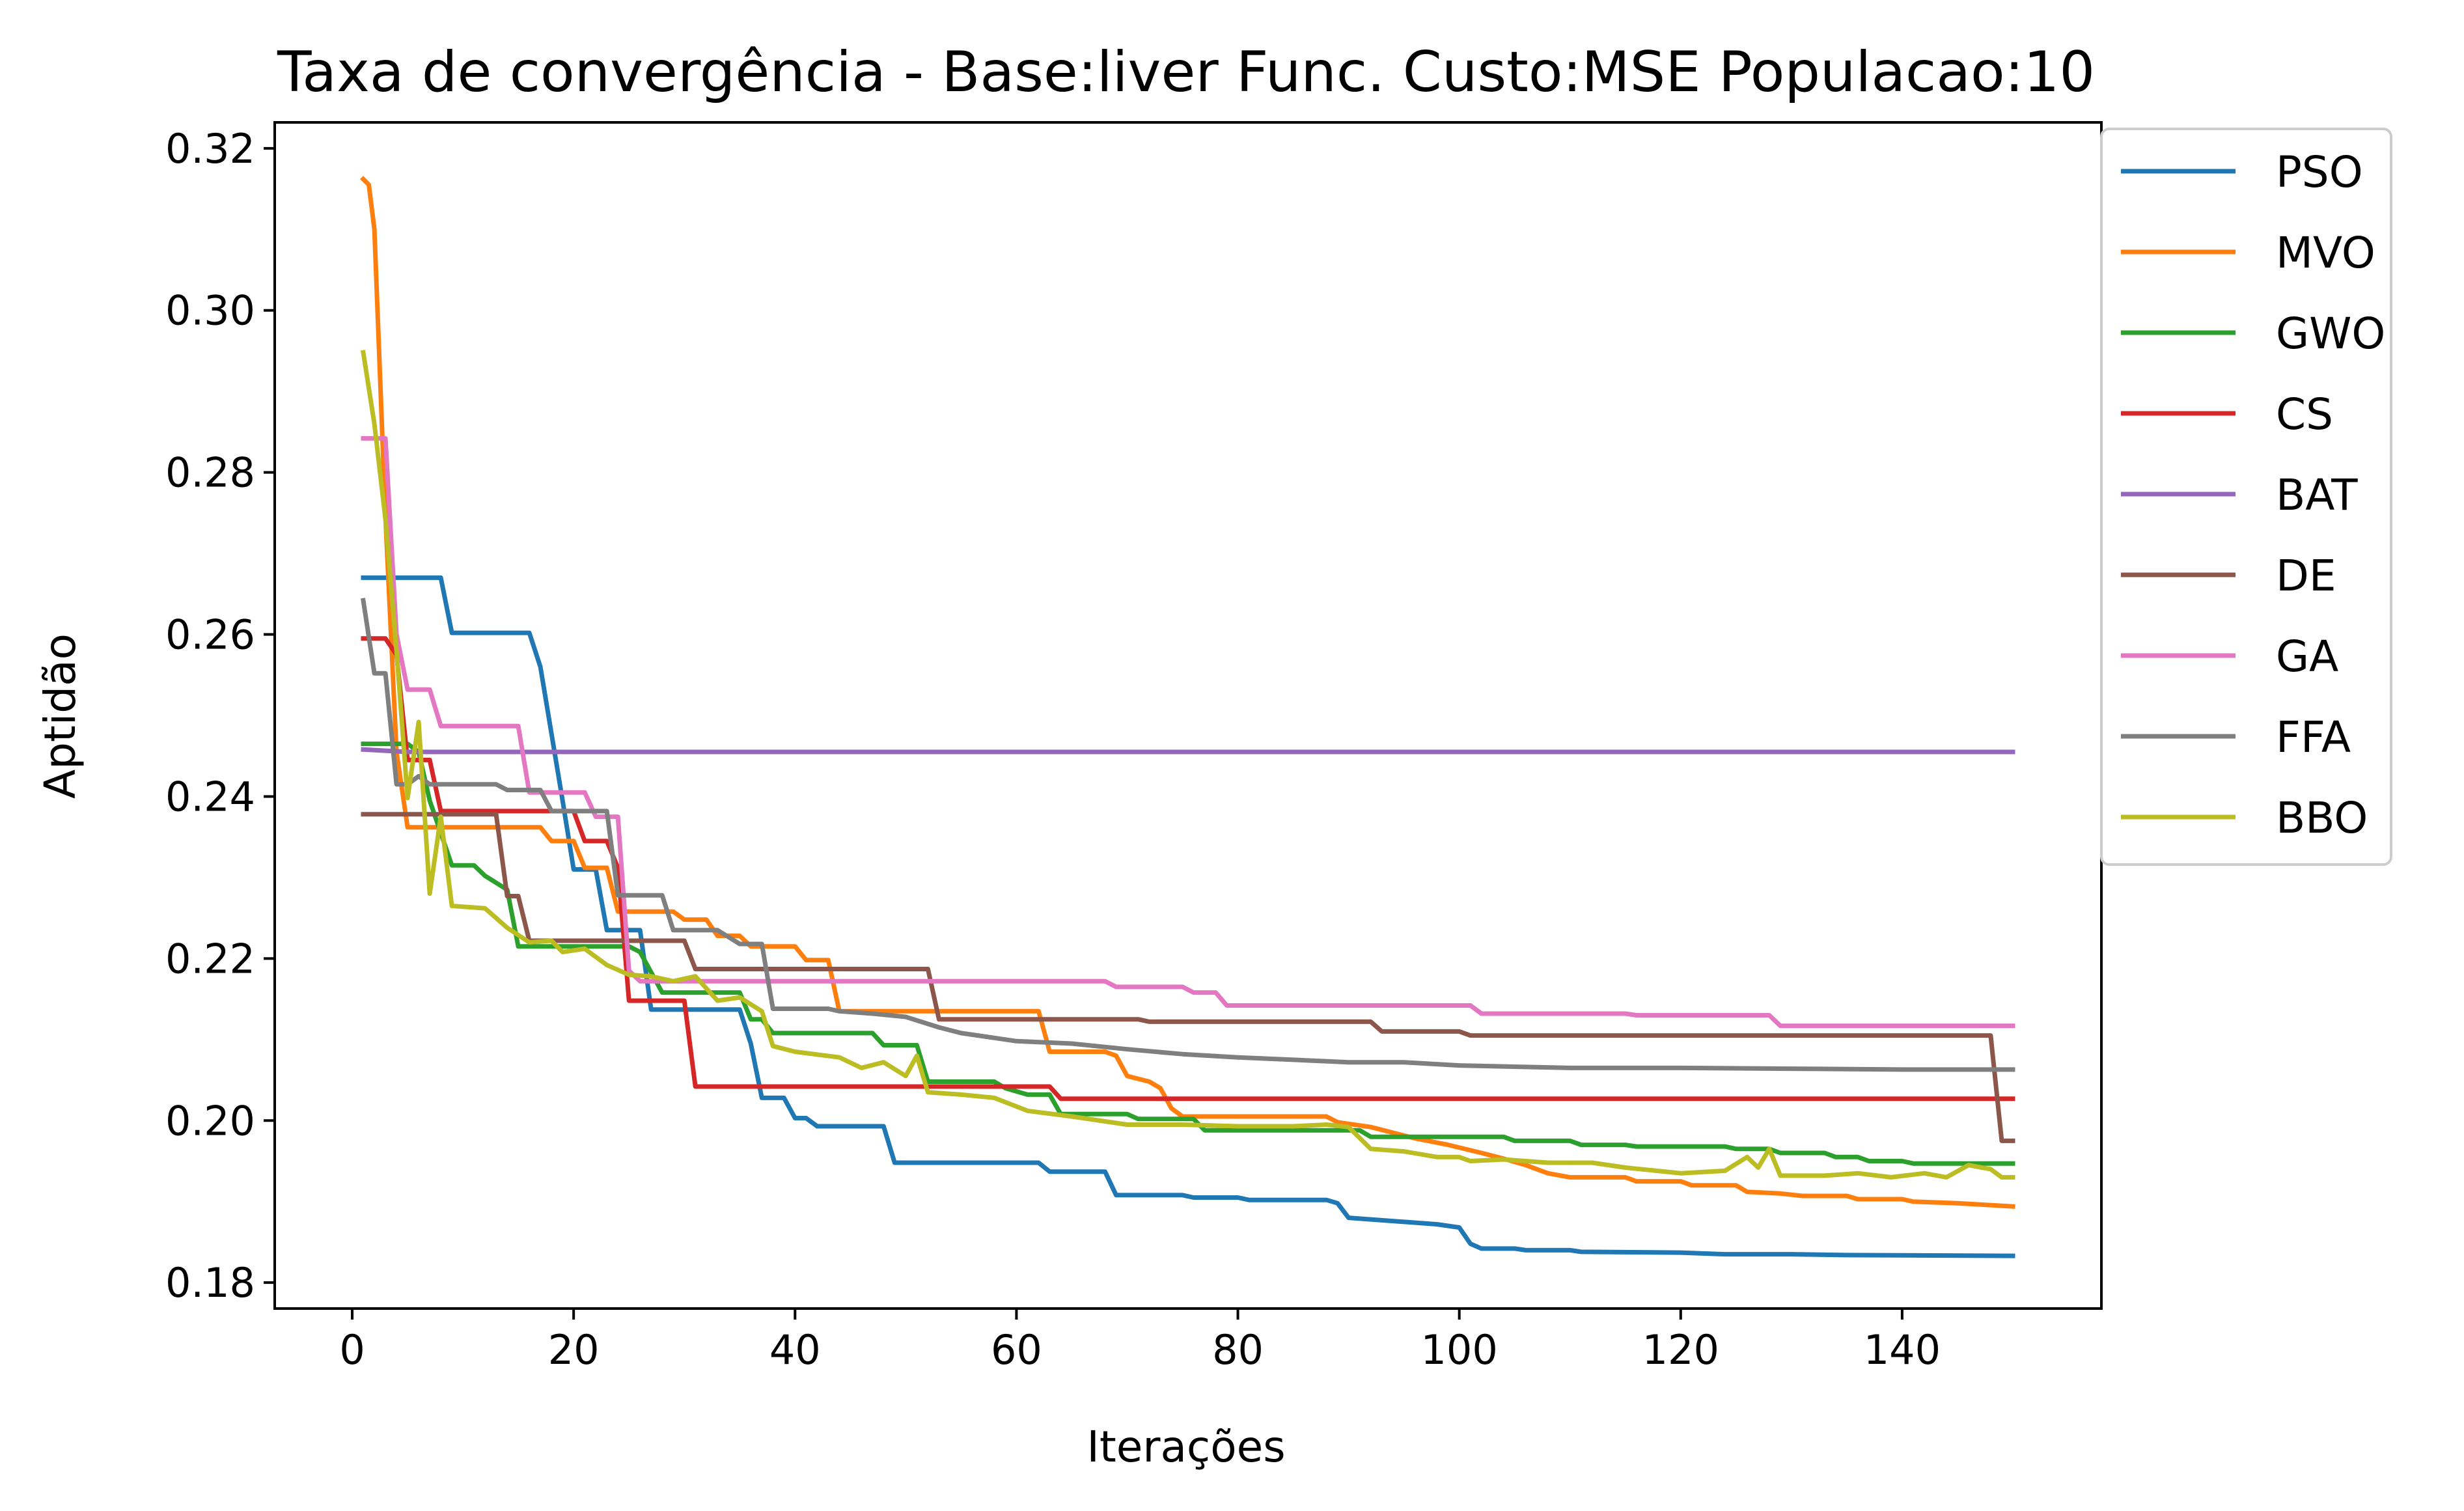 The width and height of the screenshot is (2464, 1511). Describe the element at coordinates (1140, 1341) in the screenshot. I see `x-axis: 0 20 40 60 80 100 120 140` at that location.